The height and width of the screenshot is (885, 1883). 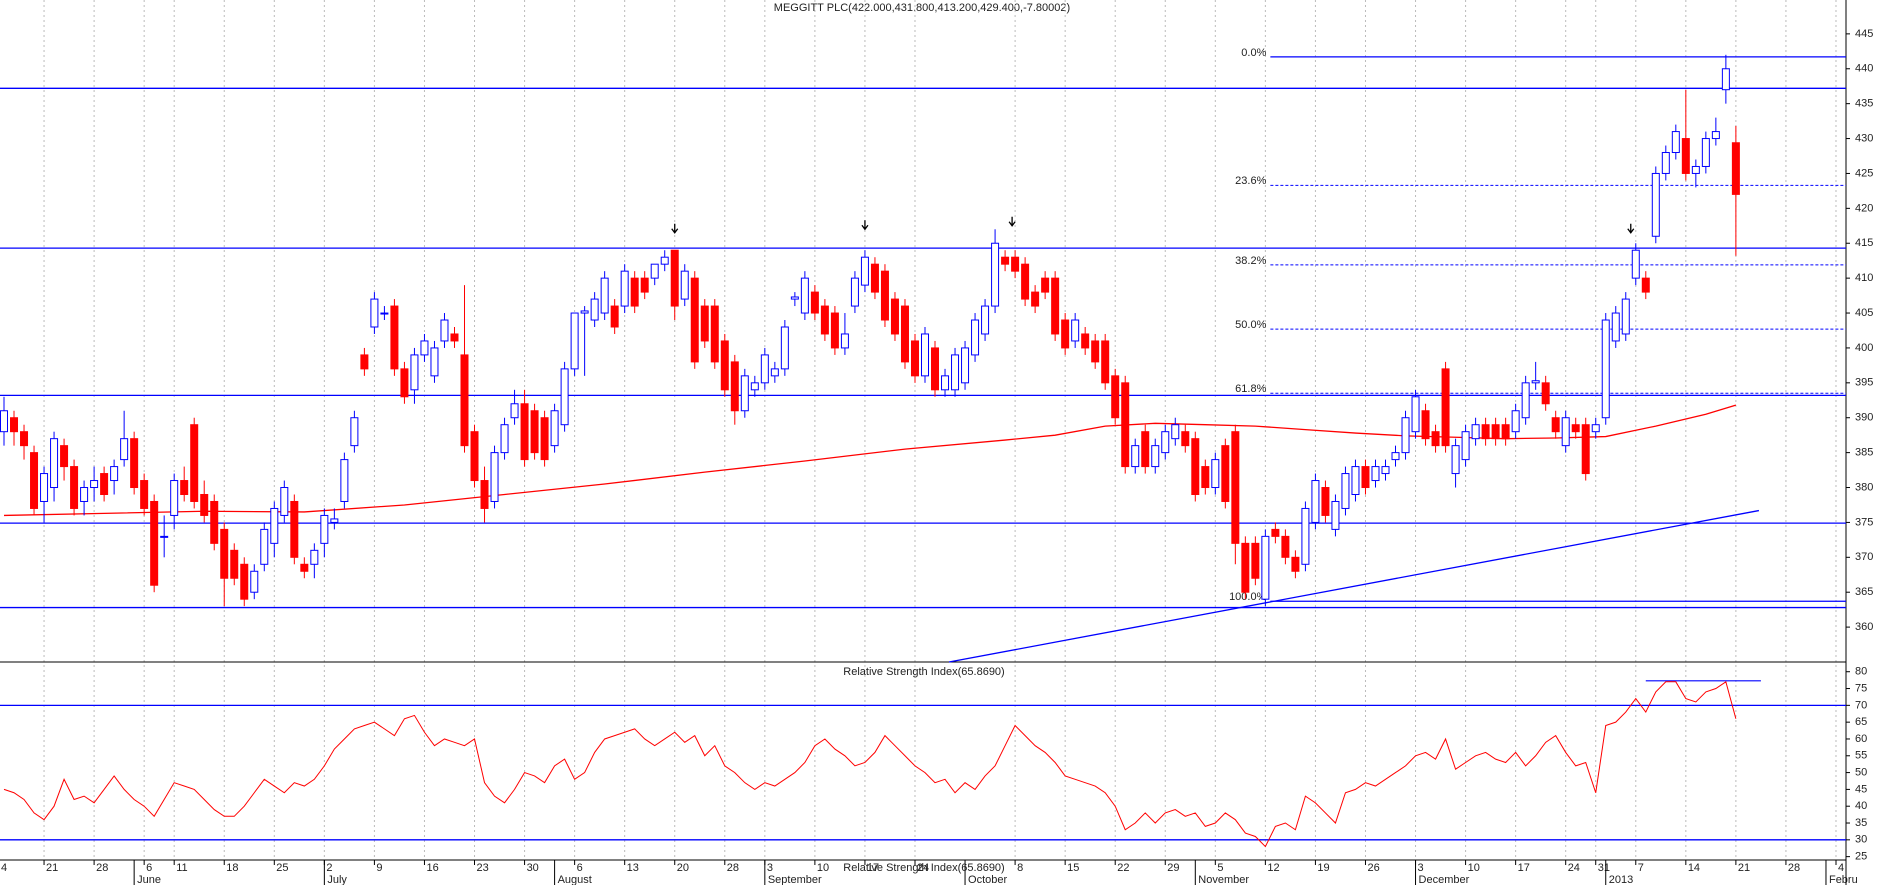 What do you see at coordinates (483, 868) in the screenshot?
I see `x-tick-label: 23` at bounding box center [483, 868].